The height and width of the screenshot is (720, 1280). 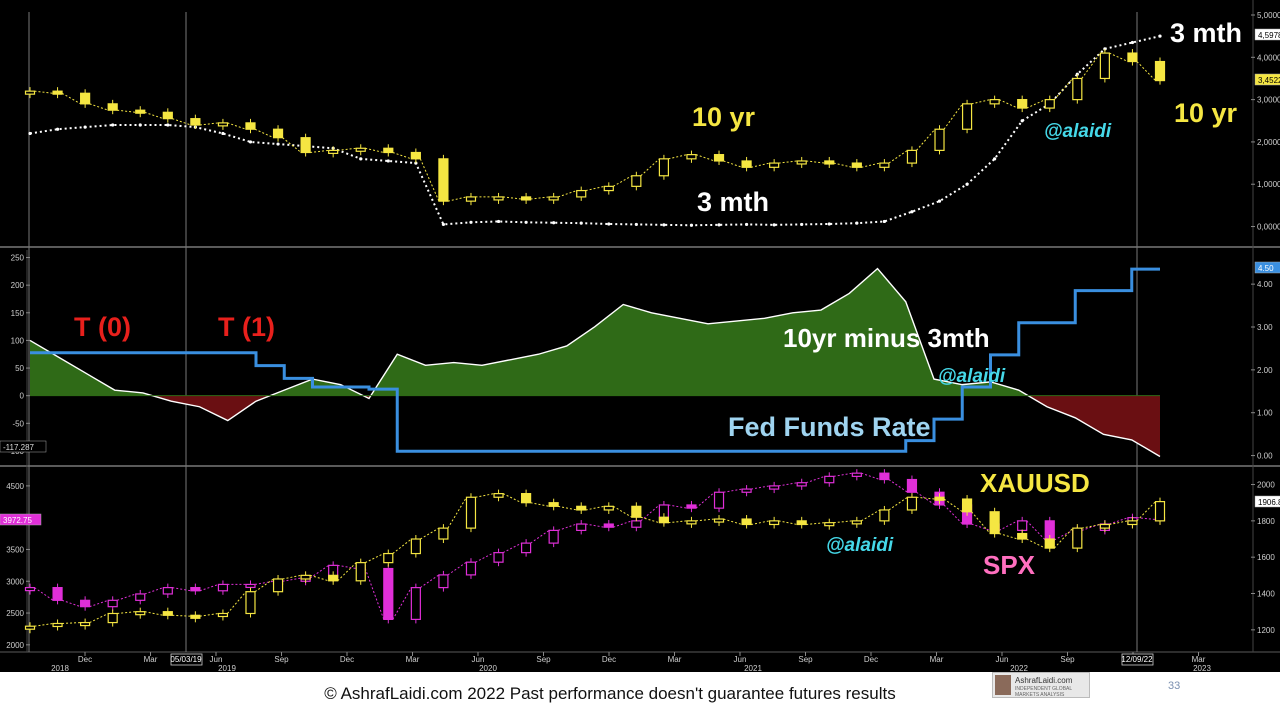 I want to click on y-tick-label: 50, so click(x=19, y=368).